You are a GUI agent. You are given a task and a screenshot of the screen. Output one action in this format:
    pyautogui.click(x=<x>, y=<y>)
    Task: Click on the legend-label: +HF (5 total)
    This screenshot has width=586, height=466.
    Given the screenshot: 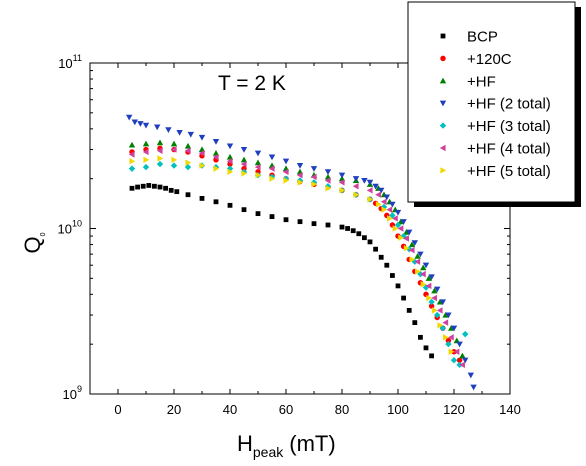 What is the action you would take?
    pyautogui.click(x=509, y=171)
    